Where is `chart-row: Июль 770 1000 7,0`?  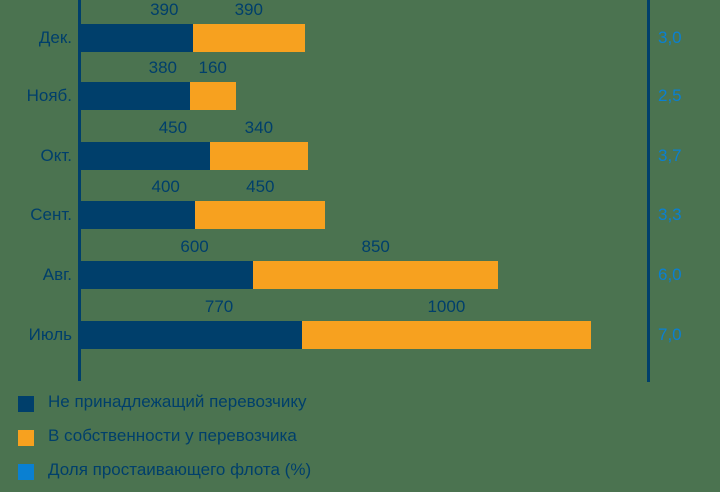
chart-row: Июль 770 1000 7,0 is located at coordinates (360, 326).